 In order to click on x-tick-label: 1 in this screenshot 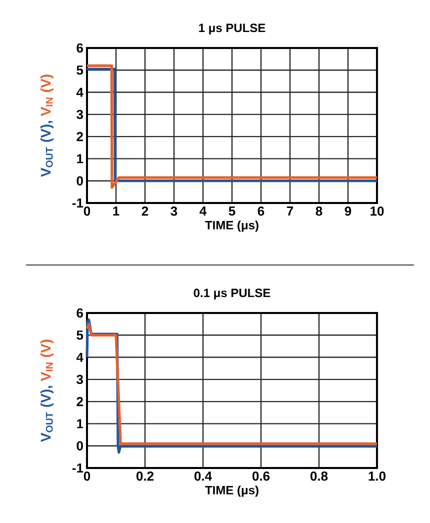, I will do `click(116, 211)`.